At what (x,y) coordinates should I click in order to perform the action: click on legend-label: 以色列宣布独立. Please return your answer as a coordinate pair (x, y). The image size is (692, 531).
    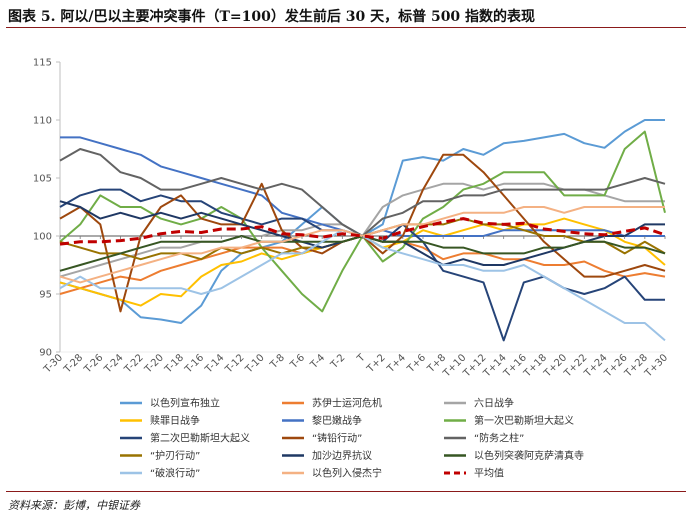
    Looking at the image, I should click on (185, 403).